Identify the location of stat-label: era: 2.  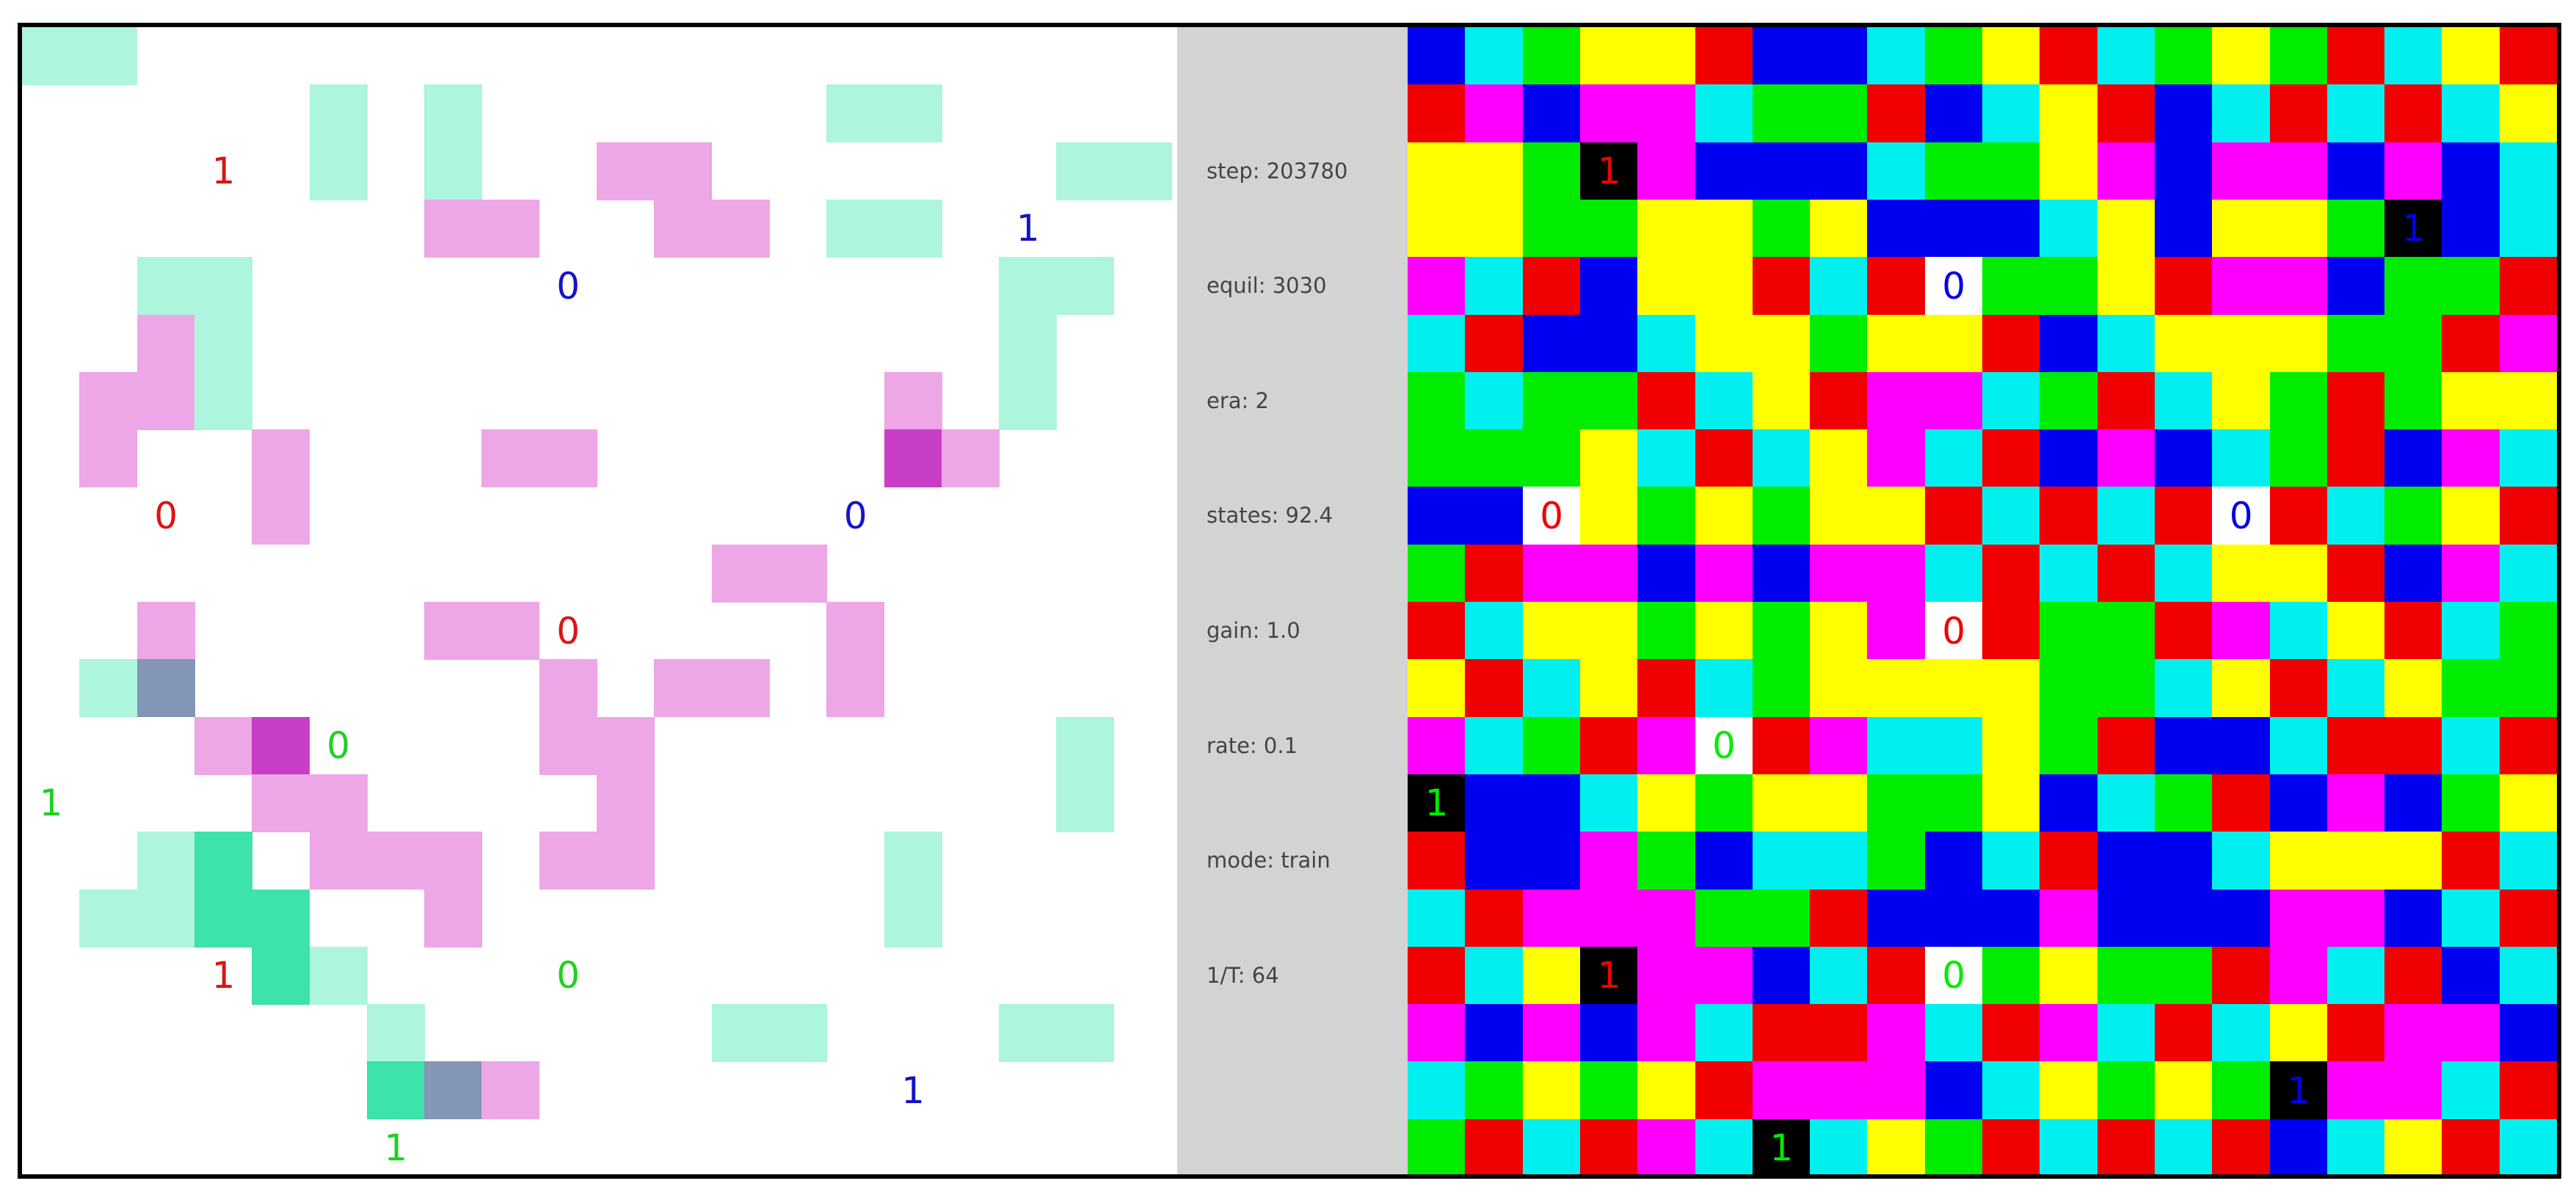
(1238, 400).